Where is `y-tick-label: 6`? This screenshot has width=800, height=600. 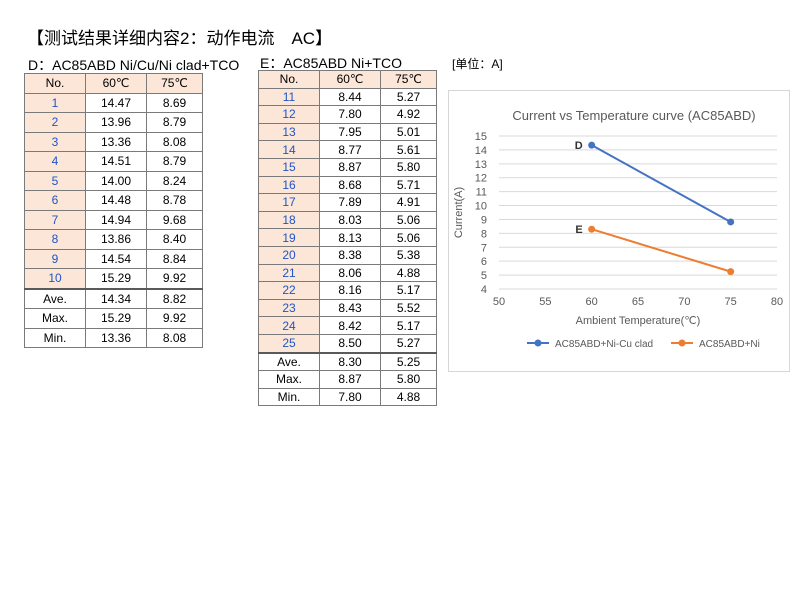 y-tick-label: 6 is located at coordinates (484, 262).